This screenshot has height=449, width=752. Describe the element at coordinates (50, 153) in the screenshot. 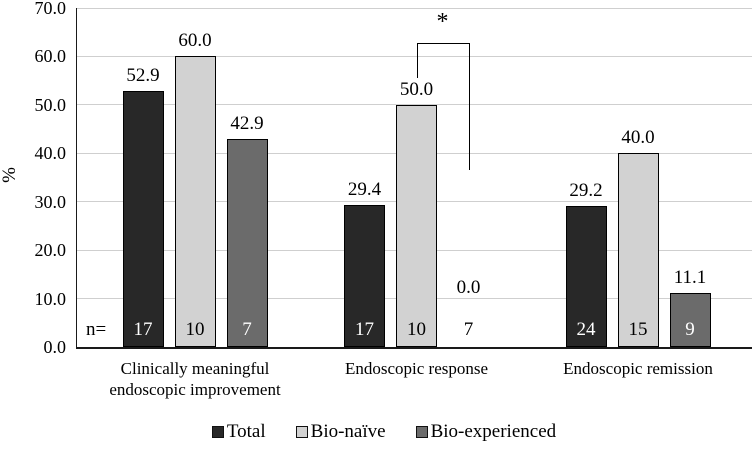

I see `y-tick-label: 40.0` at that location.